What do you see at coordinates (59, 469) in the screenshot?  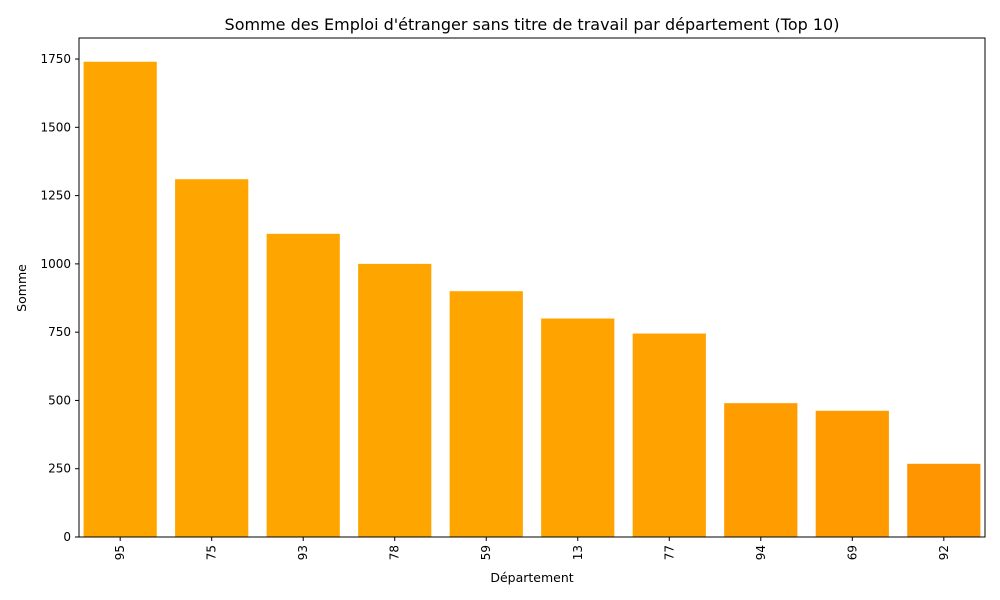 I see `y-tick-label: 250` at bounding box center [59, 469].